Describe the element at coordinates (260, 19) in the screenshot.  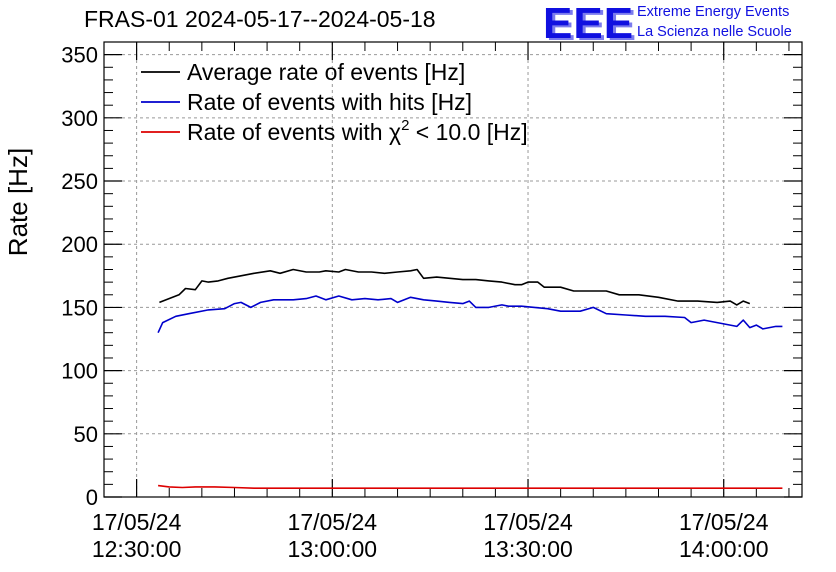
I see `chart-title: FRAS-01 2024-05-17--2024-05-18` at that location.